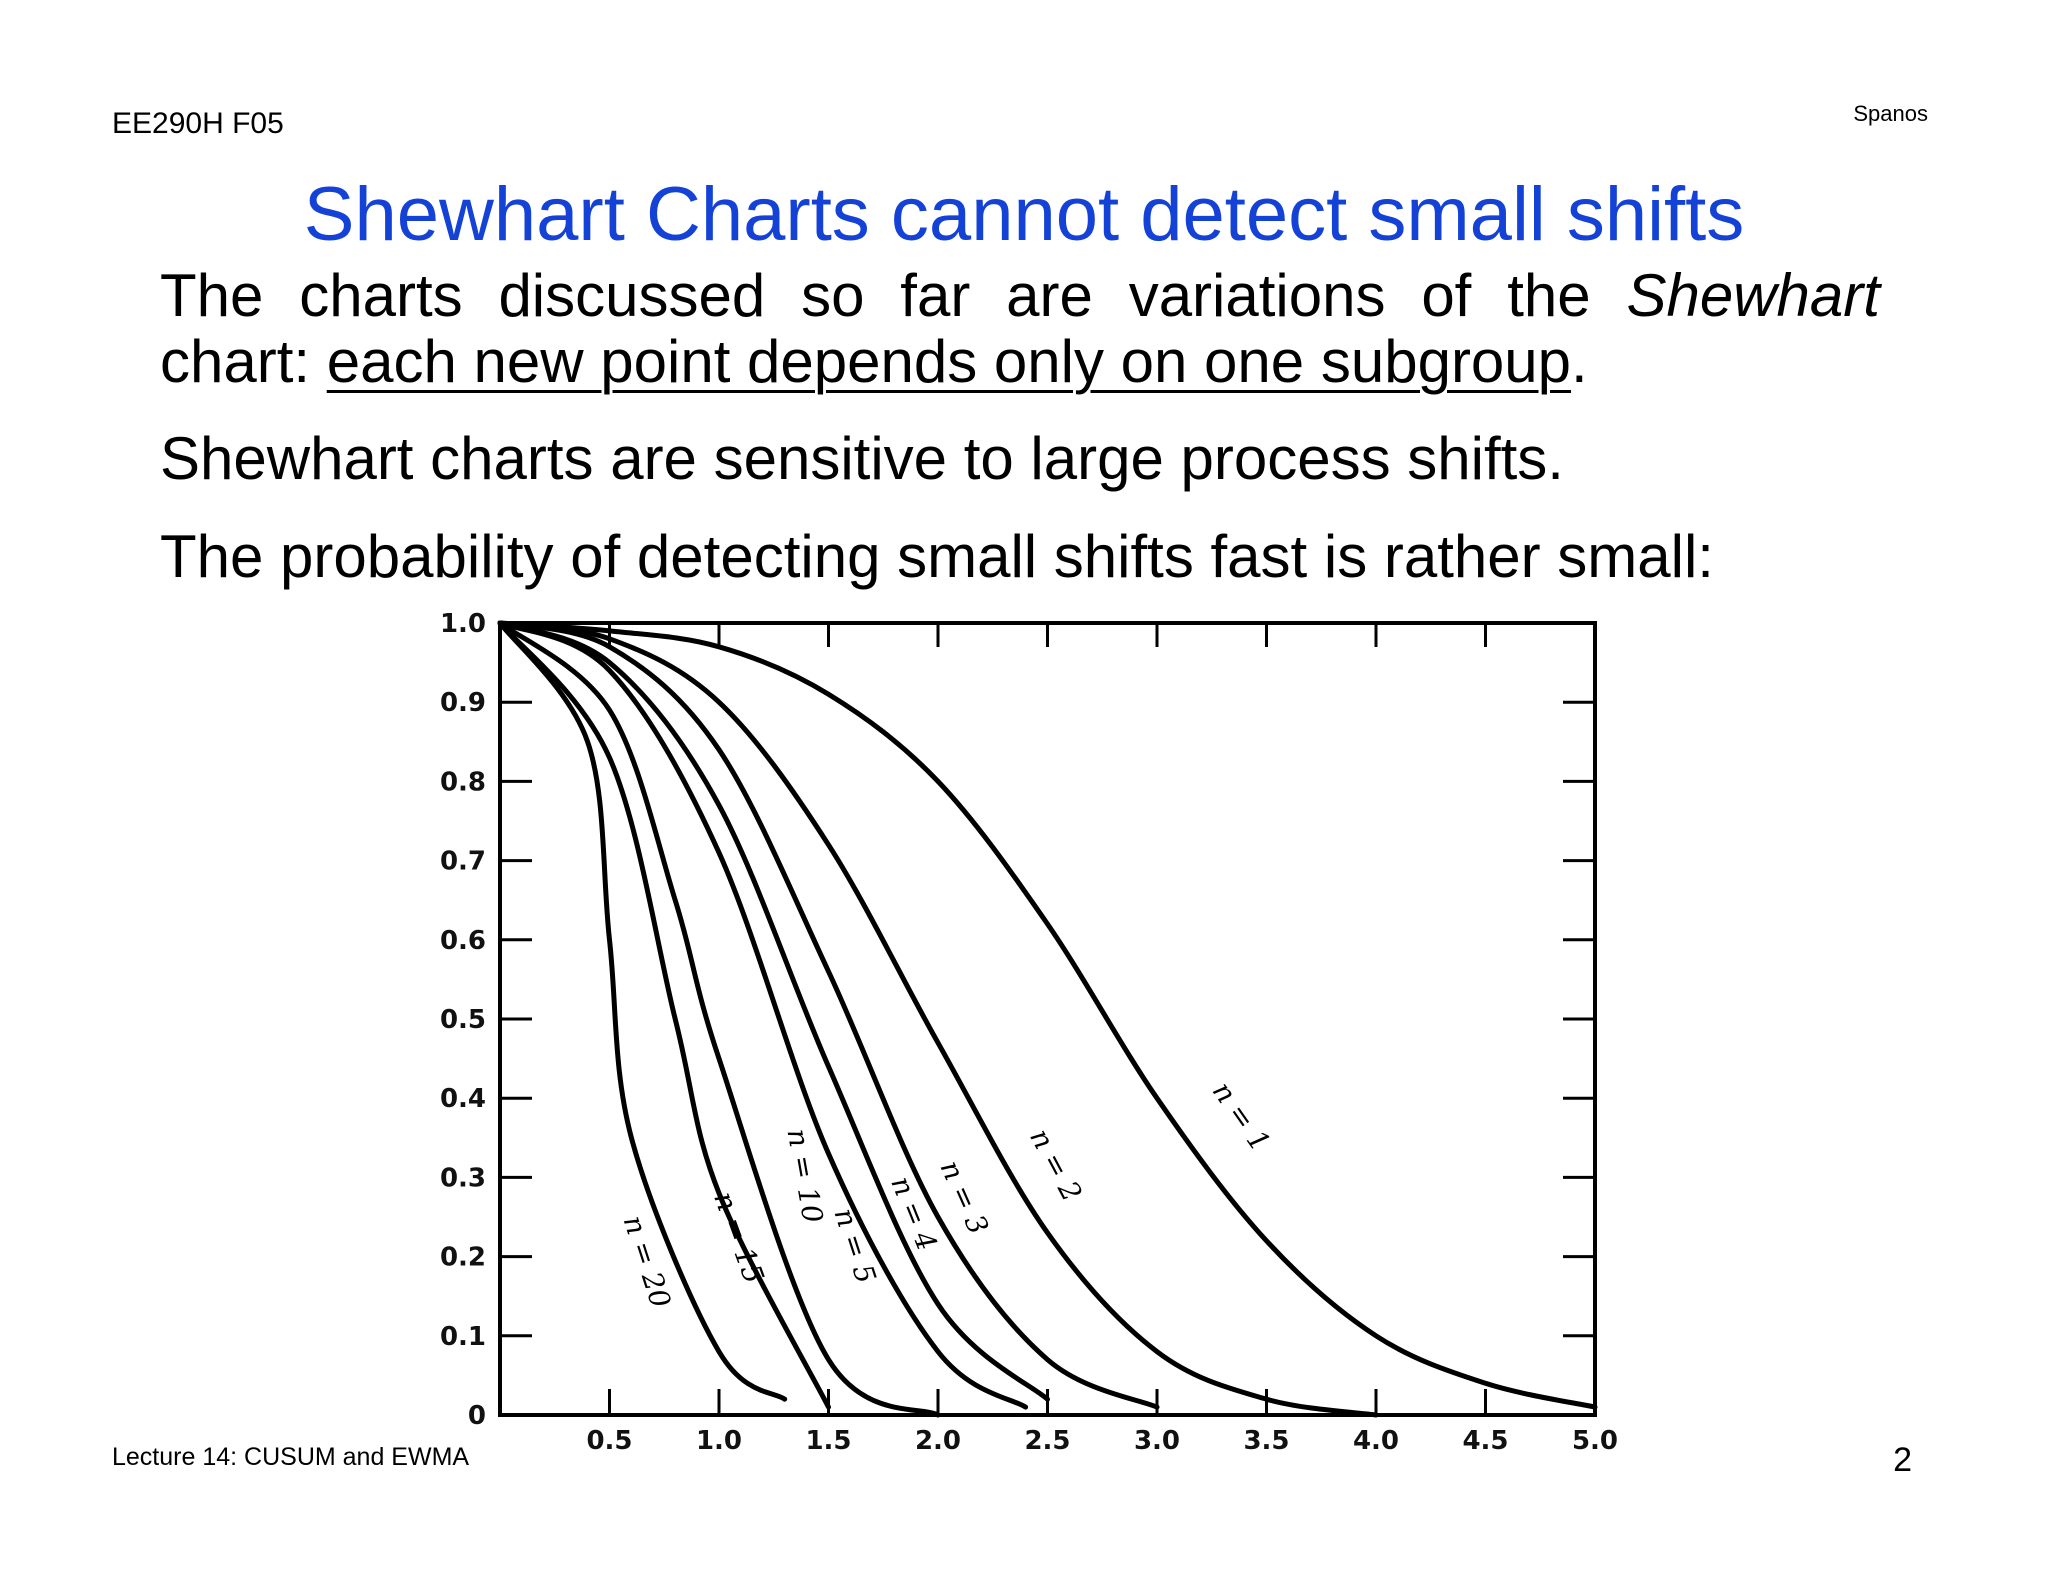 The image size is (2048, 1582). What do you see at coordinates (1376, 1440) in the screenshot?
I see `x-tick-label: 4.0` at bounding box center [1376, 1440].